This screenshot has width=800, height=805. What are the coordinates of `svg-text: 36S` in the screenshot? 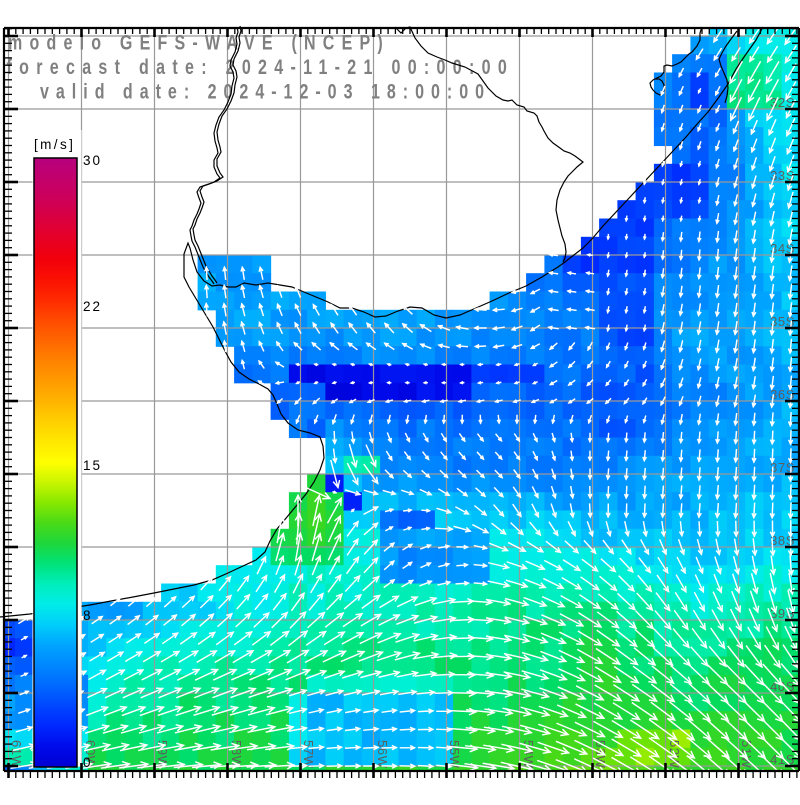 It's located at (782, 394).